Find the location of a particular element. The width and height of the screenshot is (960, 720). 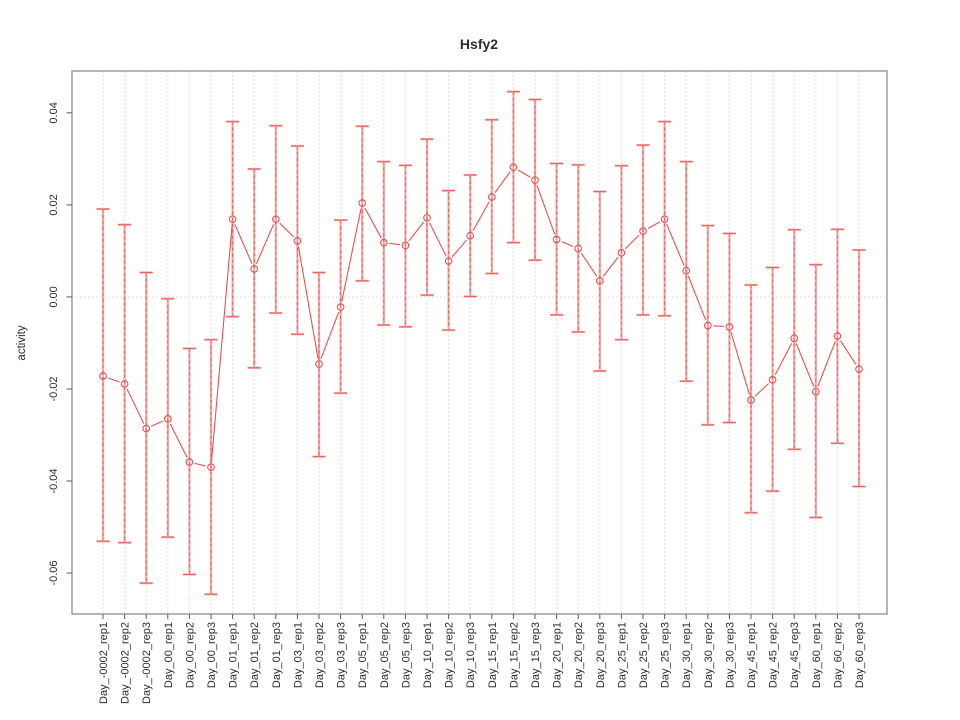

y-tick-label: -0.06 is located at coordinates (54, 573).